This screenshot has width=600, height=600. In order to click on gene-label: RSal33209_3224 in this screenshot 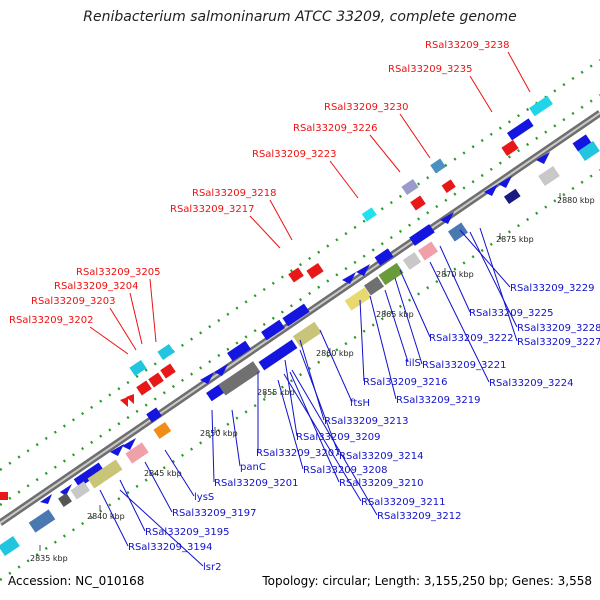, I will do `click(531, 383)`.